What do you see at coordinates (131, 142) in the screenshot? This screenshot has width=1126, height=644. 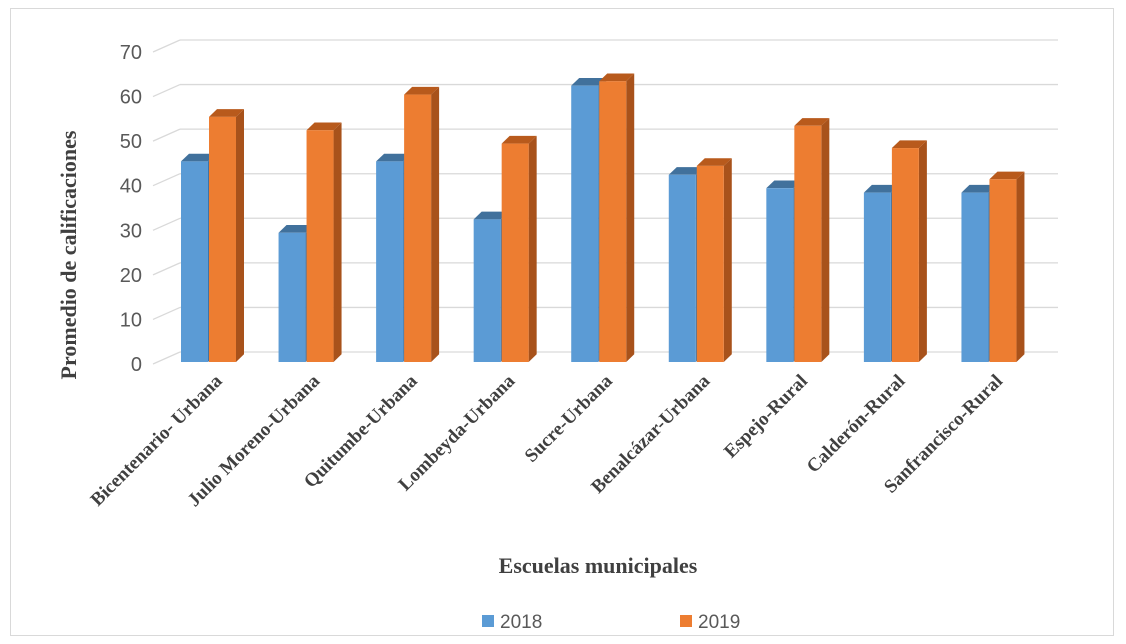 I see `y-tick-label: 50` at bounding box center [131, 142].